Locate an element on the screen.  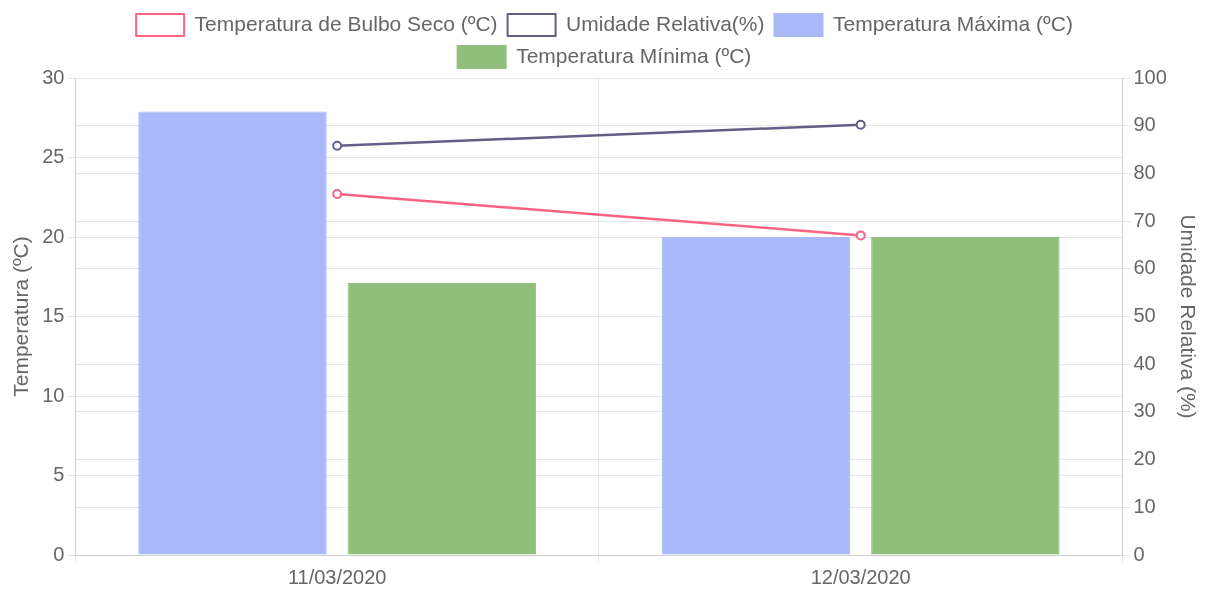
y-tick-label: 25 is located at coordinates (53, 156).